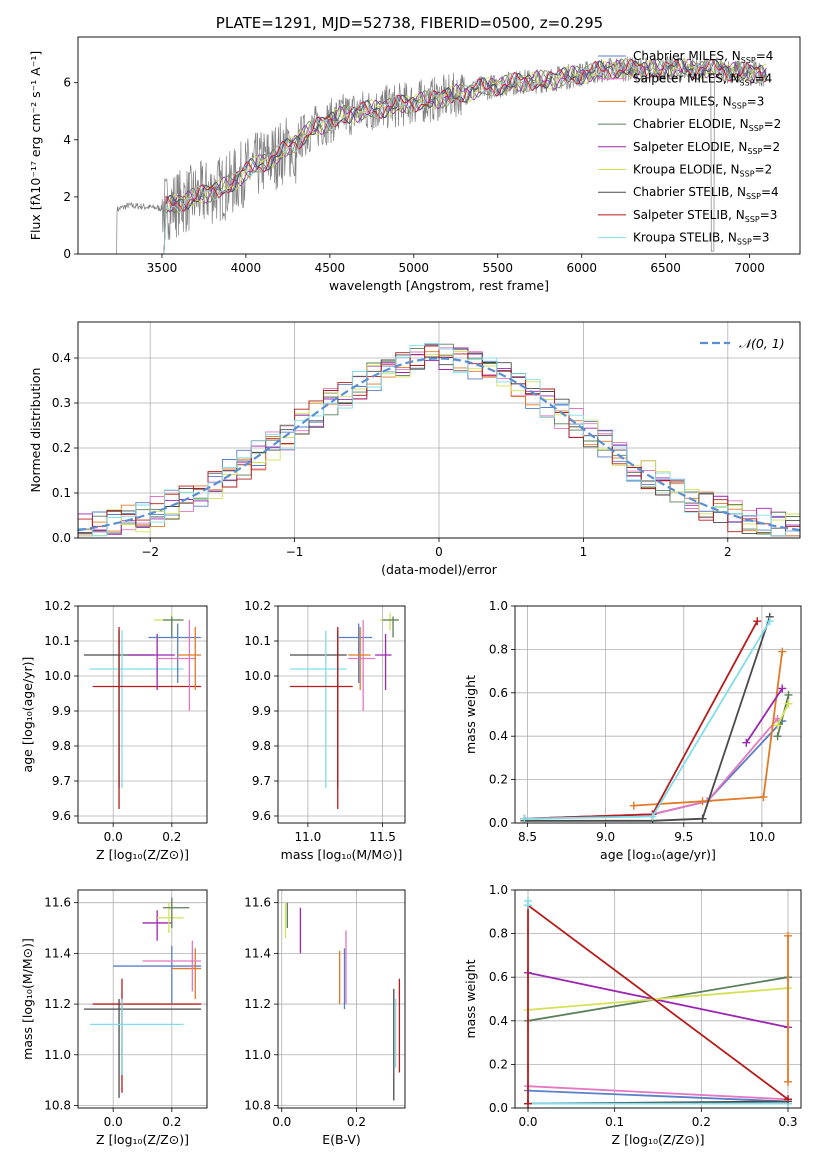  I want to click on model-line-kroupa_miles, so click(464, 155).